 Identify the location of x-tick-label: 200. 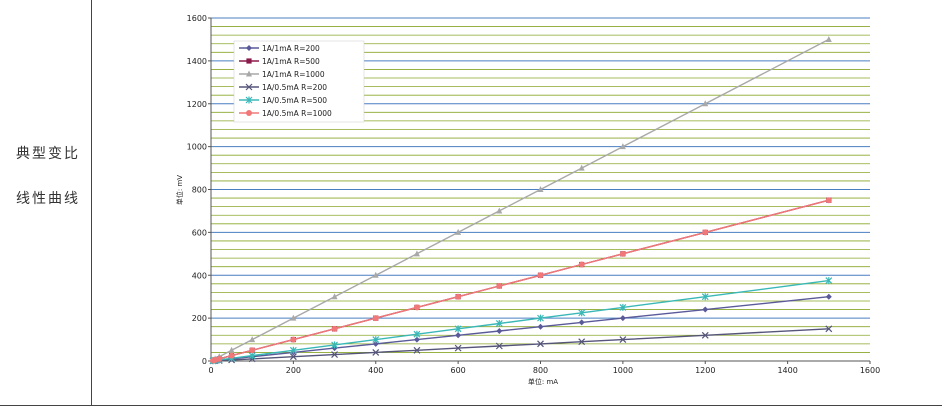
(293, 370).